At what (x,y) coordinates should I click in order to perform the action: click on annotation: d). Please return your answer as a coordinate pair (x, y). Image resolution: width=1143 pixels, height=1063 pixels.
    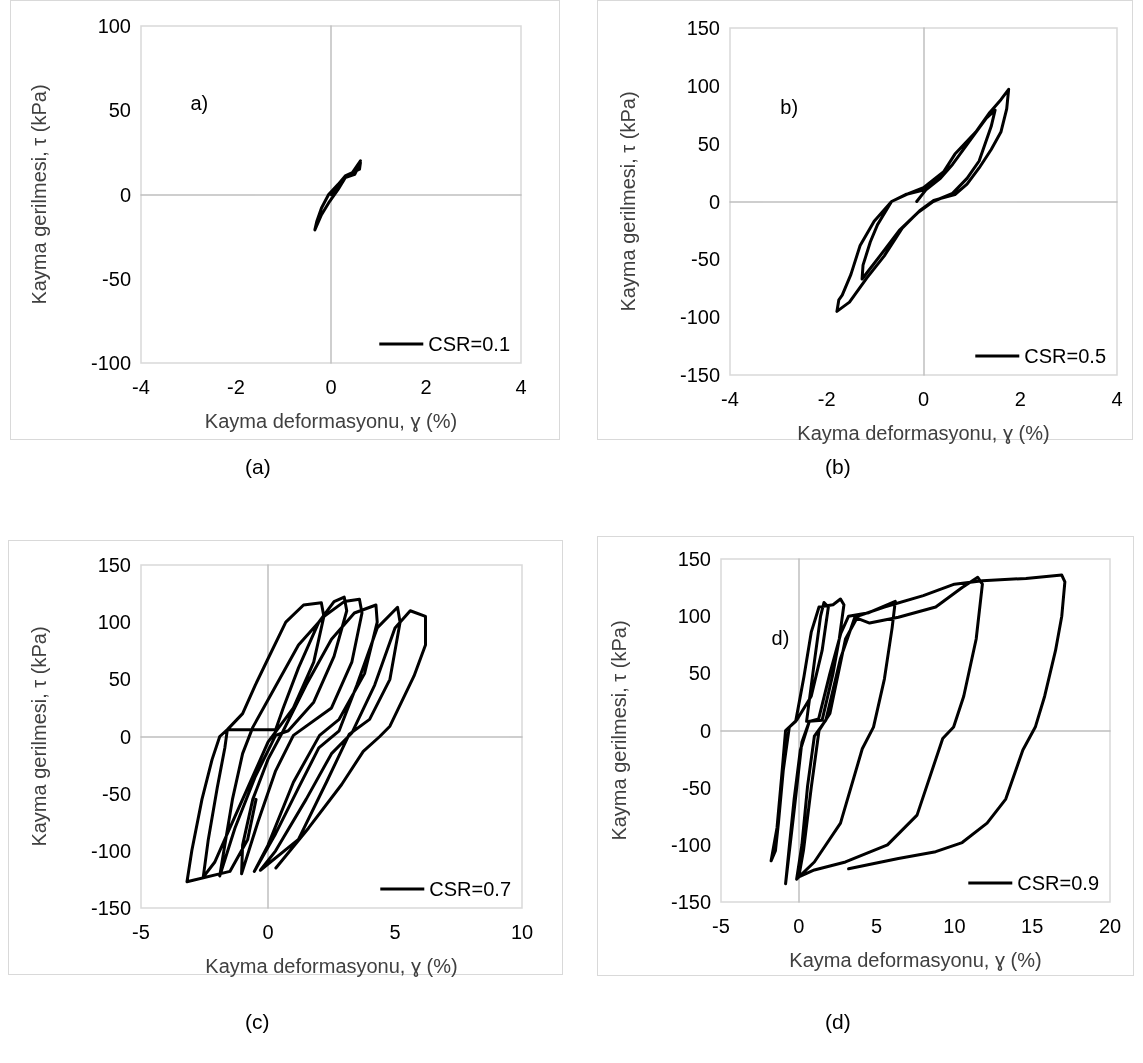
    Looking at the image, I should click on (780, 637).